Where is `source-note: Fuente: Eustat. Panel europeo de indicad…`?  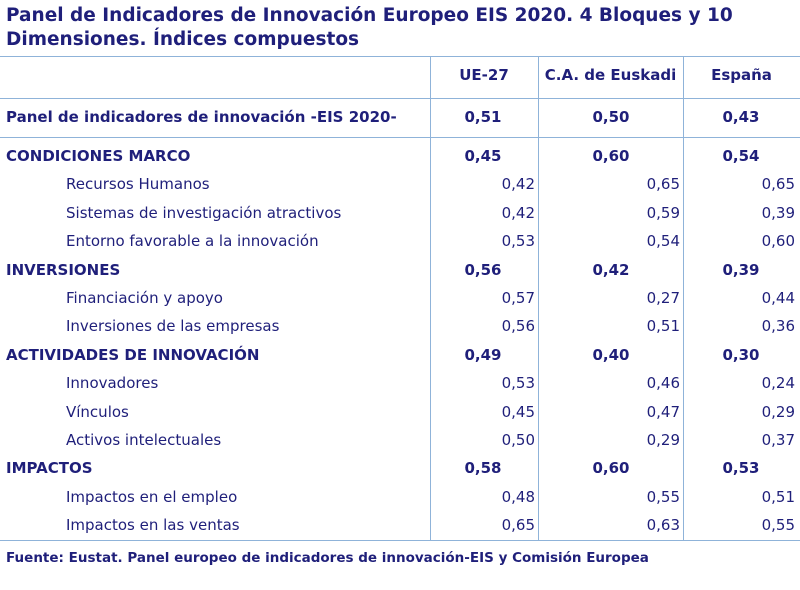
source-note: Fuente: Eustat. Panel europeo de indicad… is located at coordinates (327, 558).